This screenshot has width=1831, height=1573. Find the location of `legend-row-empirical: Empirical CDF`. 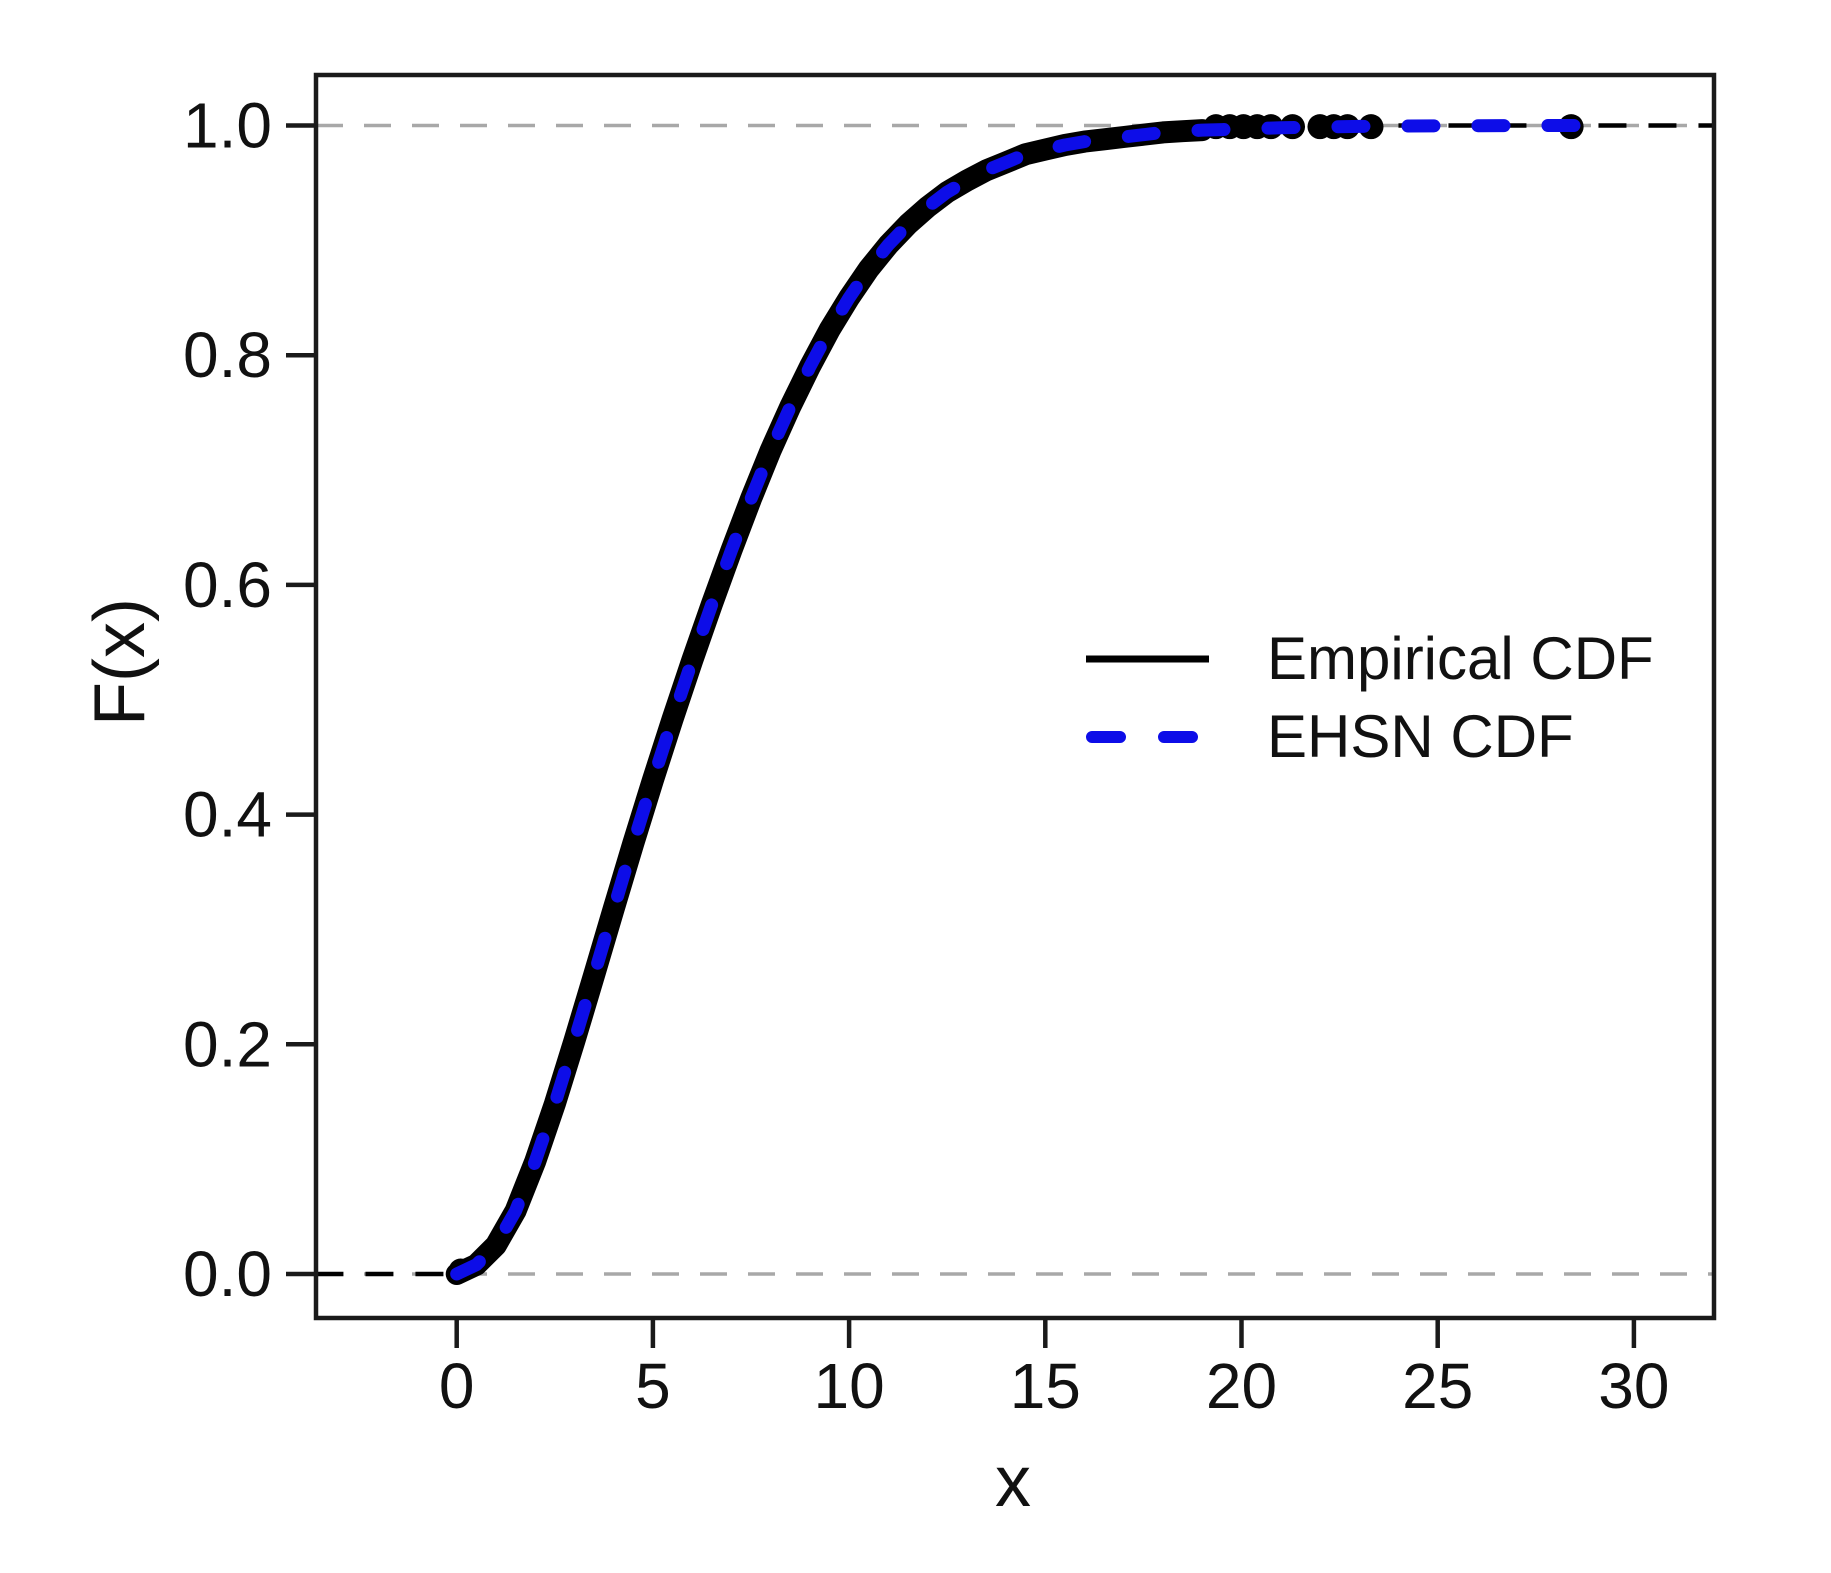

legend-row-empirical: Empirical CDF is located at coordinates (1369, 659).